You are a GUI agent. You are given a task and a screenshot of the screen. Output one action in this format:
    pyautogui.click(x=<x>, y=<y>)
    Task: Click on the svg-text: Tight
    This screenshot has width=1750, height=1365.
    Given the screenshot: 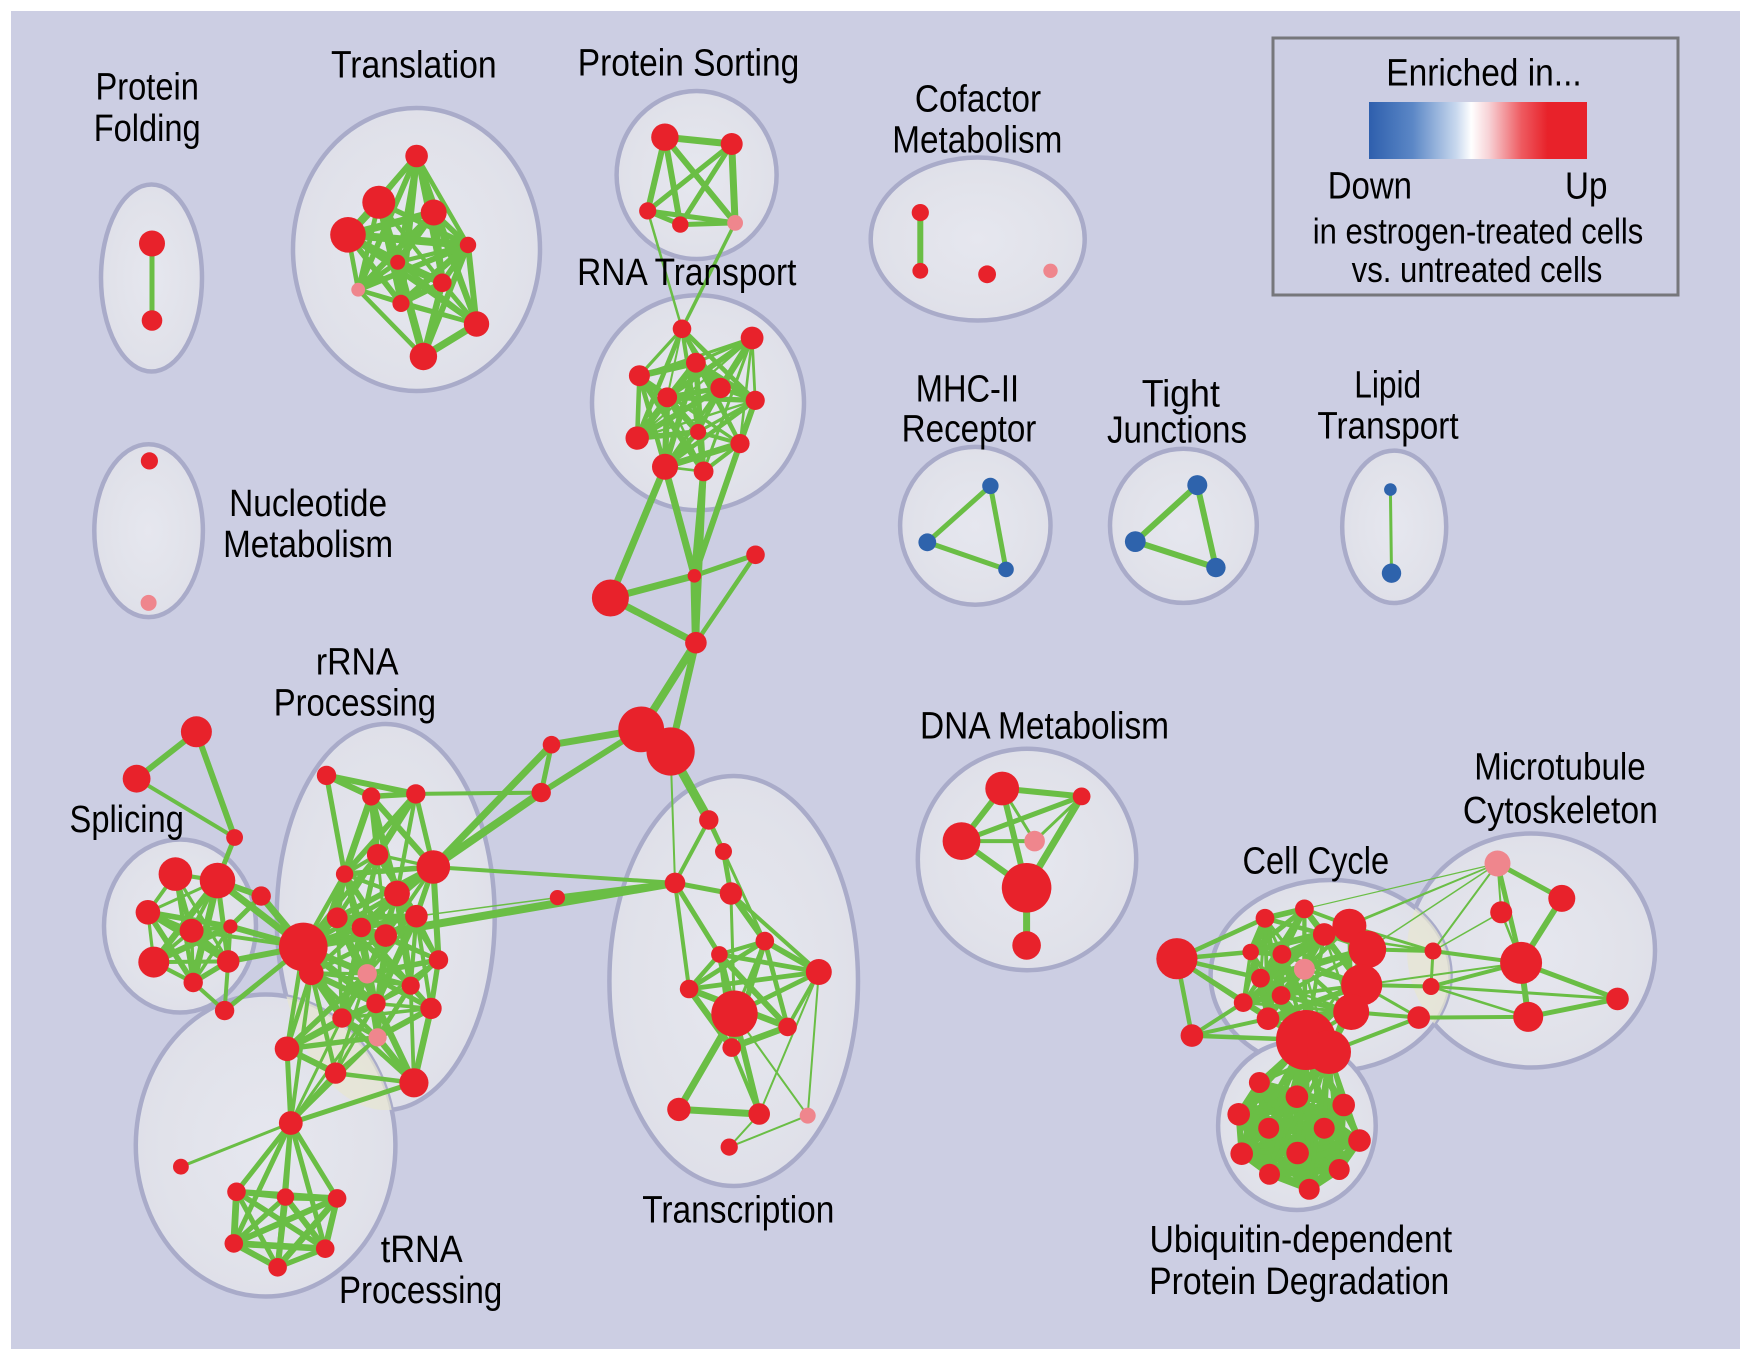 What is the action you would take?
    pyautogui.click(x=1181, y=395)
    